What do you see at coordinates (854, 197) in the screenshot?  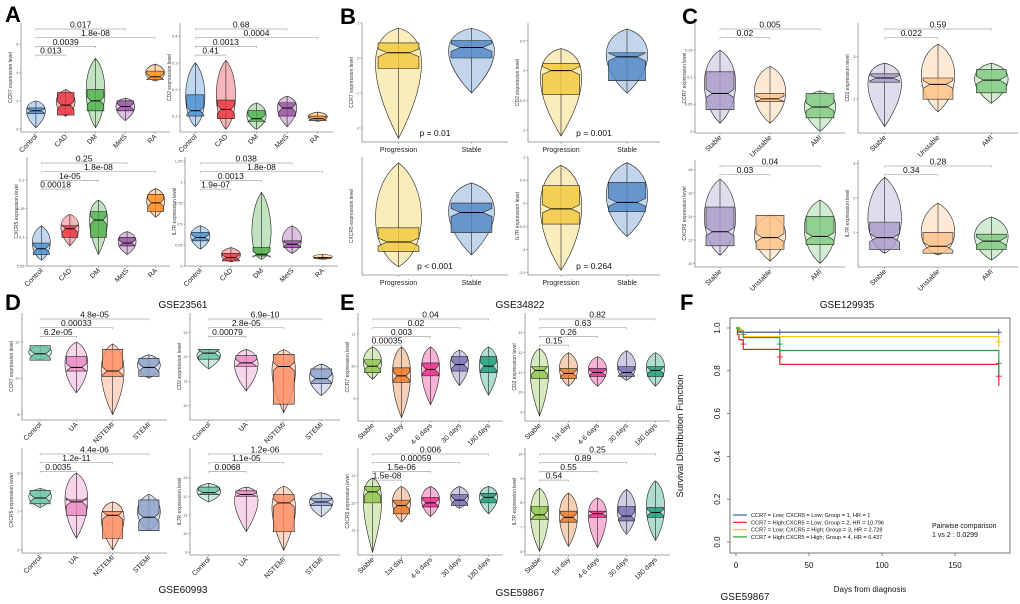 I see `y-tick-label: 2` at bounding box center [854, 197].